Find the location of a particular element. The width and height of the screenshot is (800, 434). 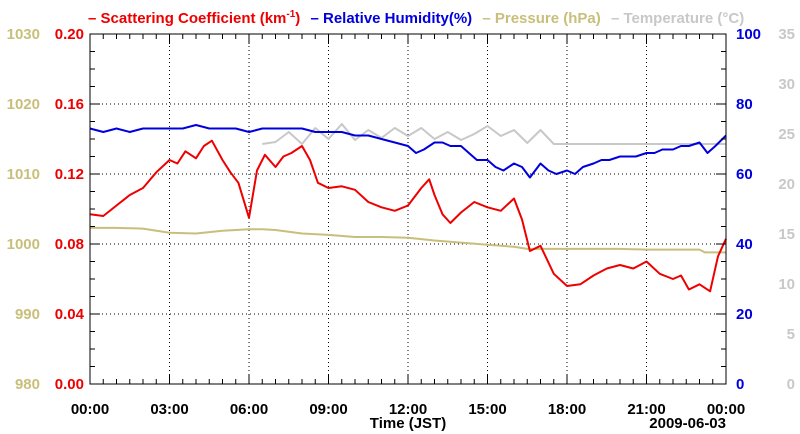

scattering-tick-label: 0.16 is located at coordinates (69, 104).